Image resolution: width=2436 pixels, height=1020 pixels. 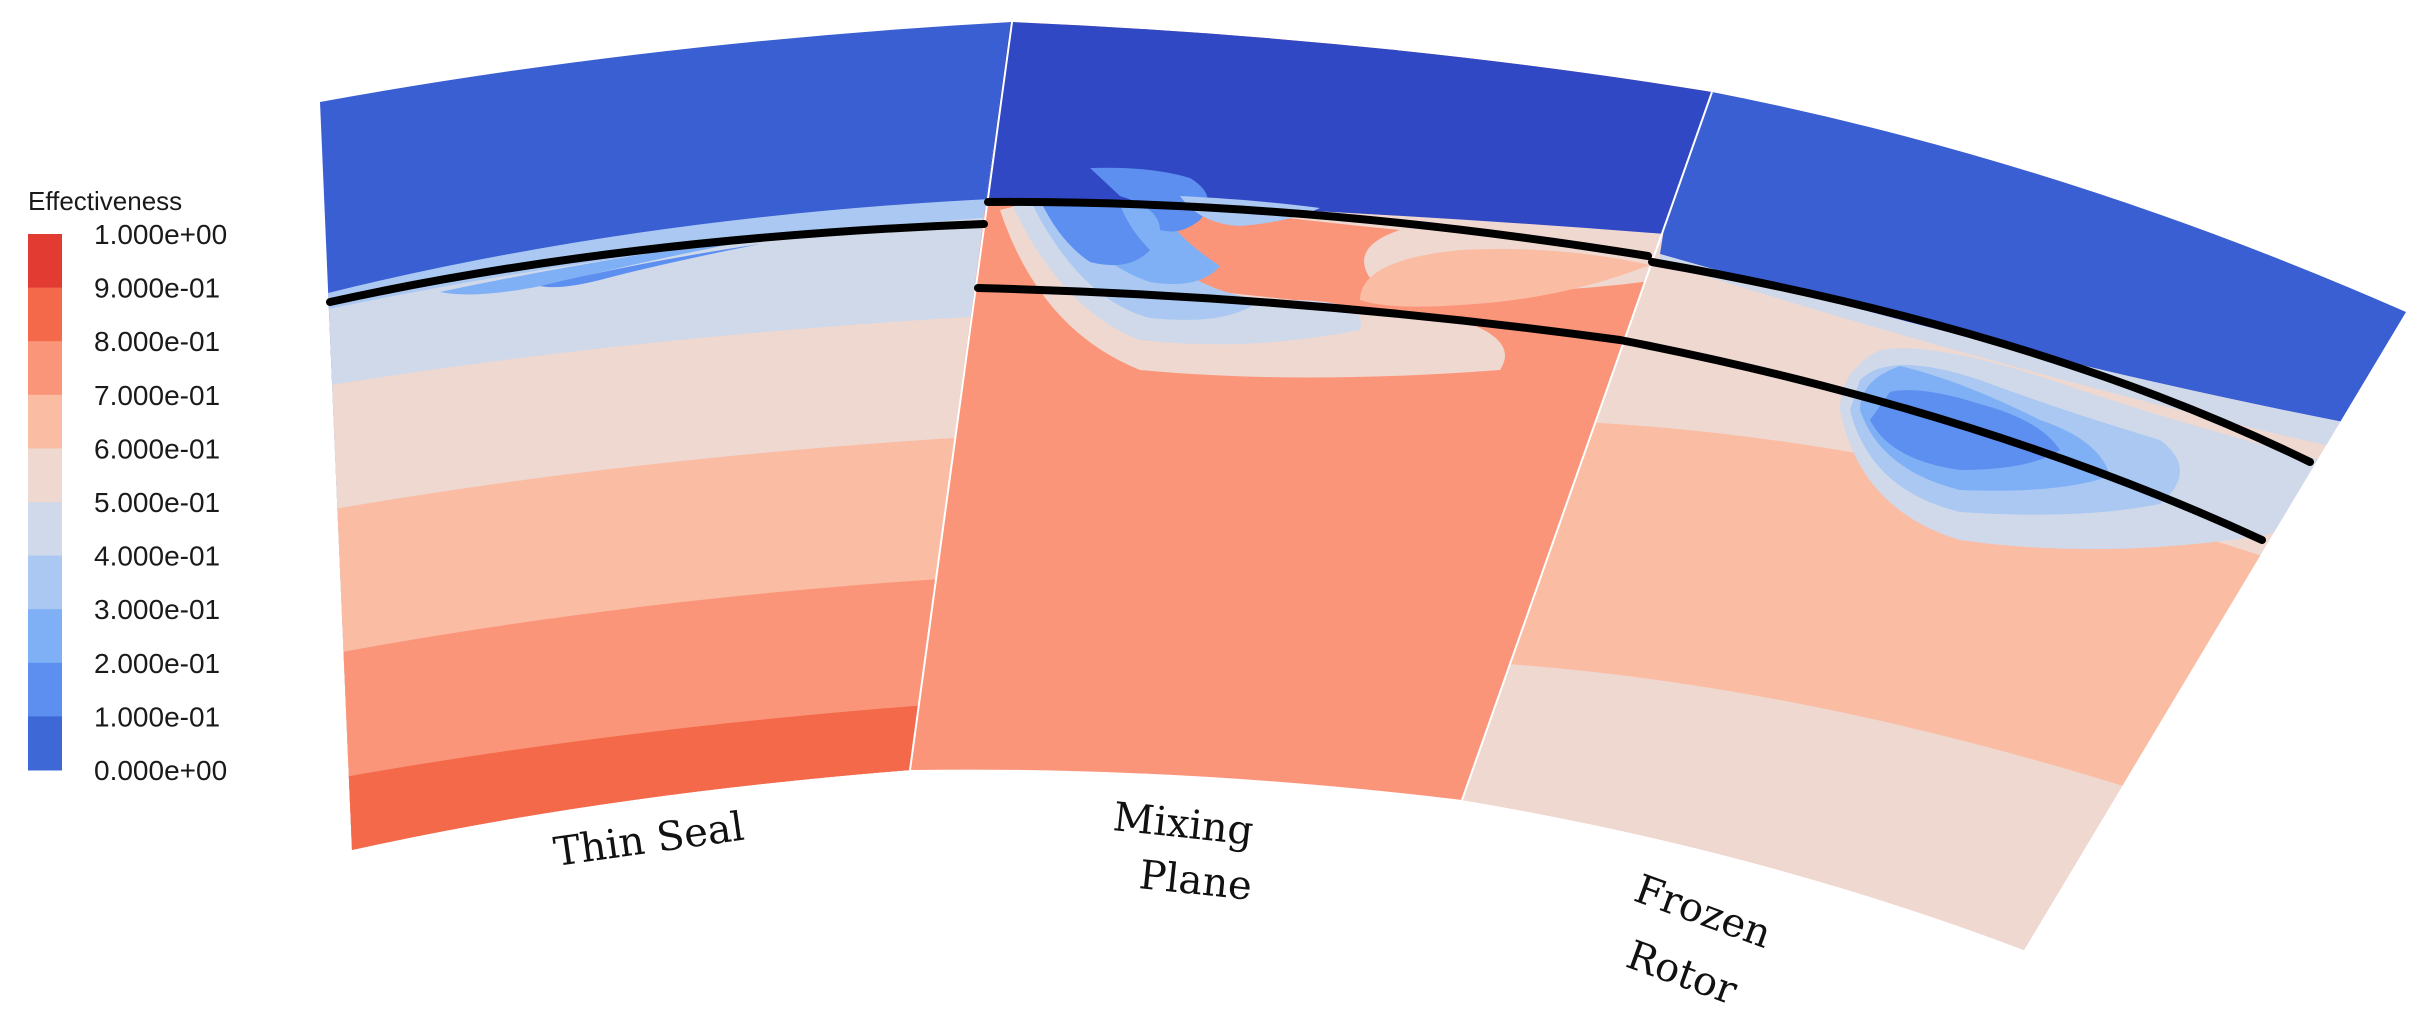 What do you see at coordinates (157, 716) in the screenshot?
I see `legend-tick-label: 1.000e-01` at bounding box center [157, 716].